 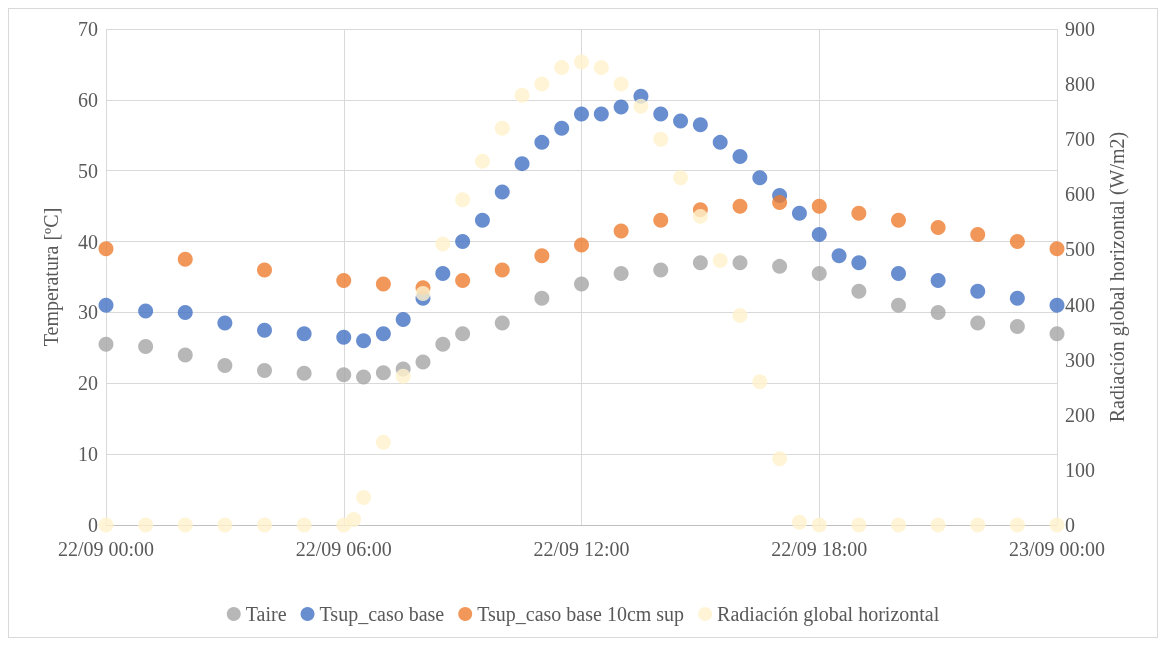 I want to click on y-tick-label: 20, so click(x=88, y=383).